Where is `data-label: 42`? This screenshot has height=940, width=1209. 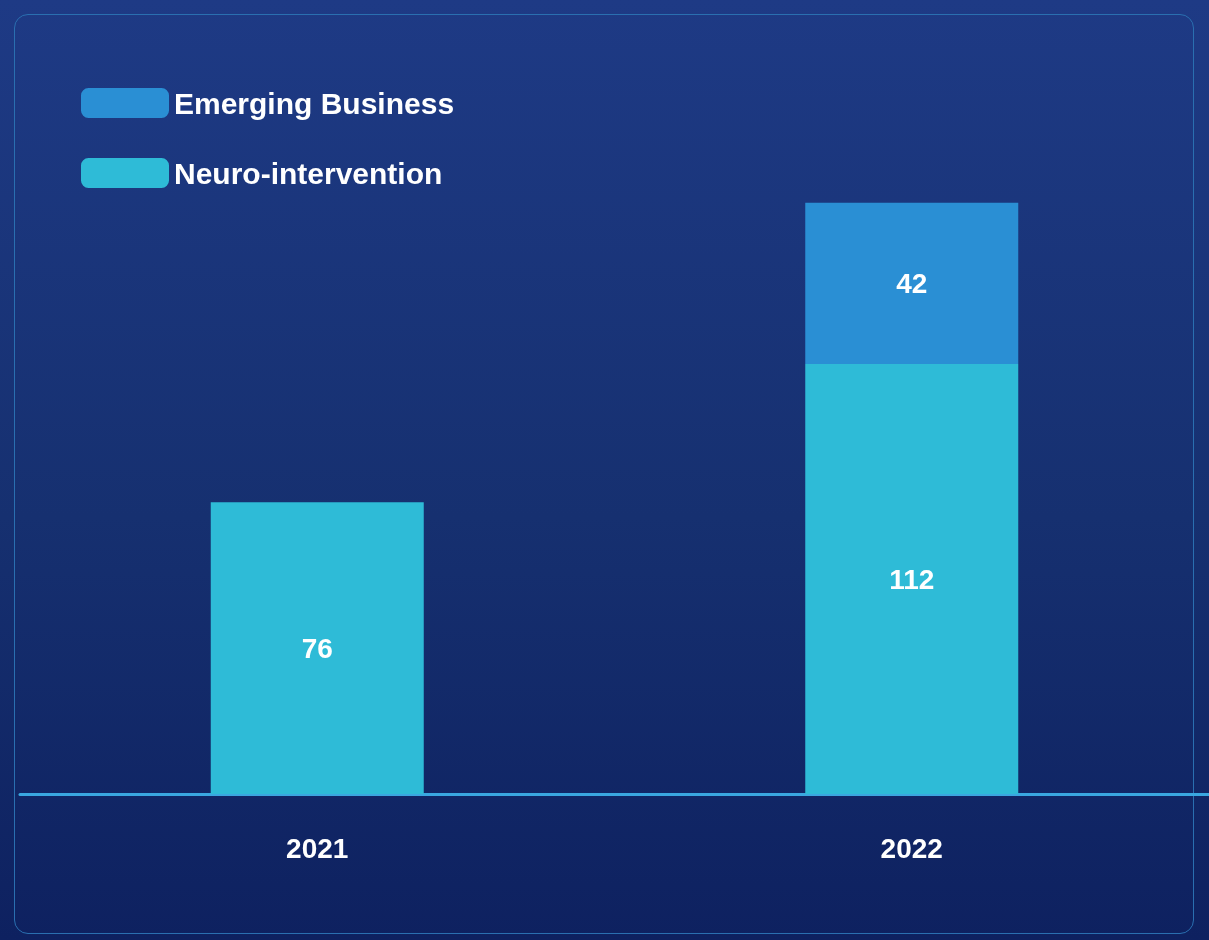
data-label: 42 is located at coordinates (912, 283).